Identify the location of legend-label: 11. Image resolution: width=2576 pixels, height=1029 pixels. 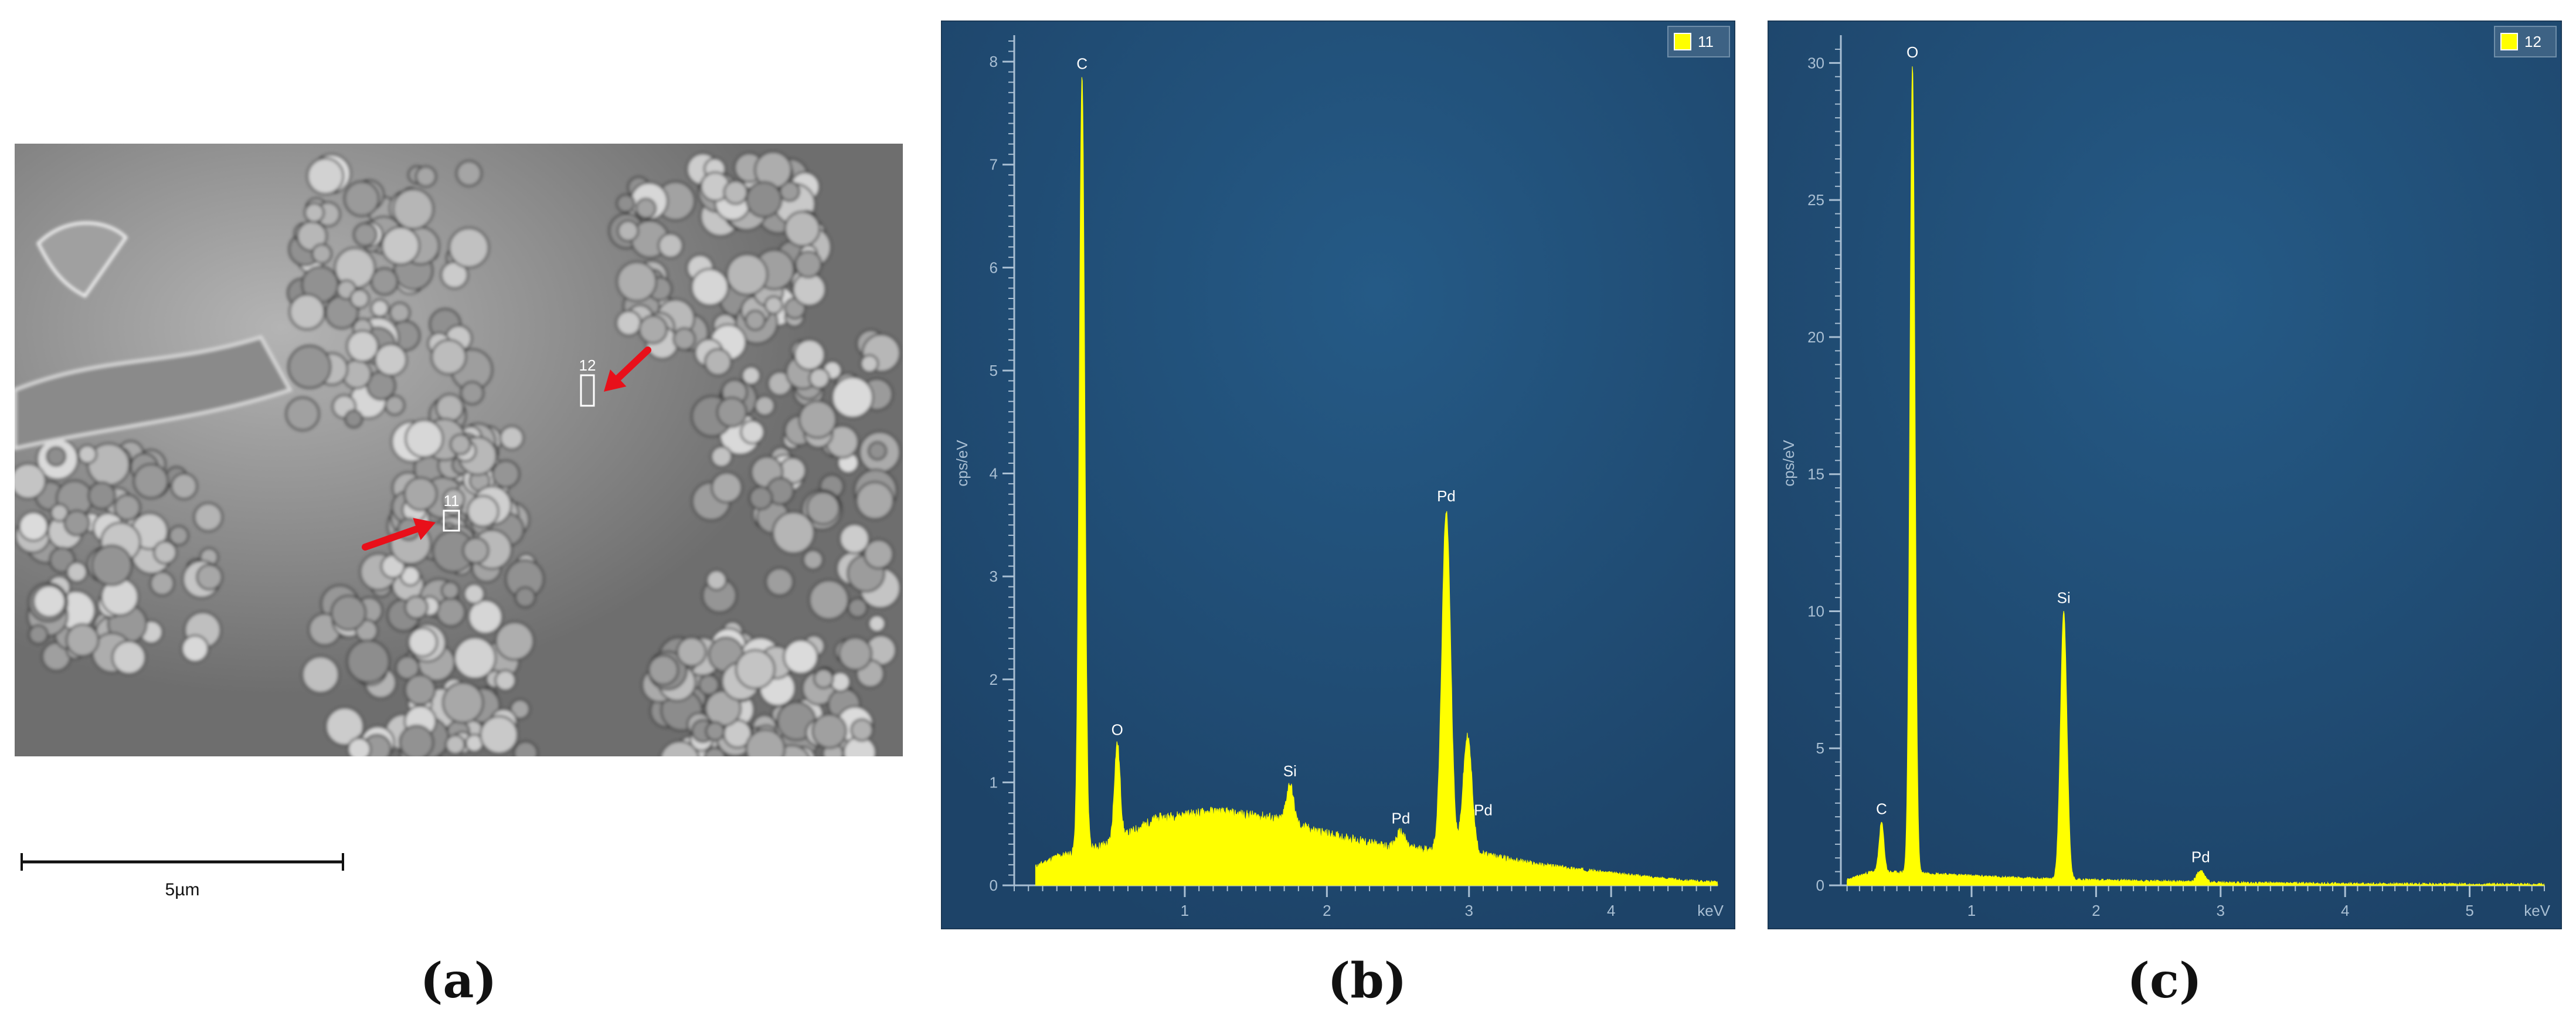
(1706, 41).